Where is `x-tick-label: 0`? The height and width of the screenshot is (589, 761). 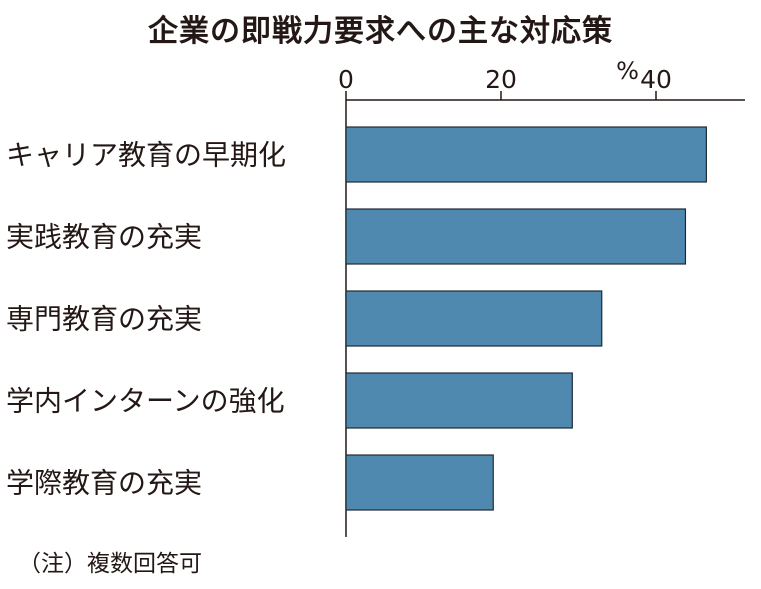 x-tick-label: 0 is located at coordinates (346, 79).